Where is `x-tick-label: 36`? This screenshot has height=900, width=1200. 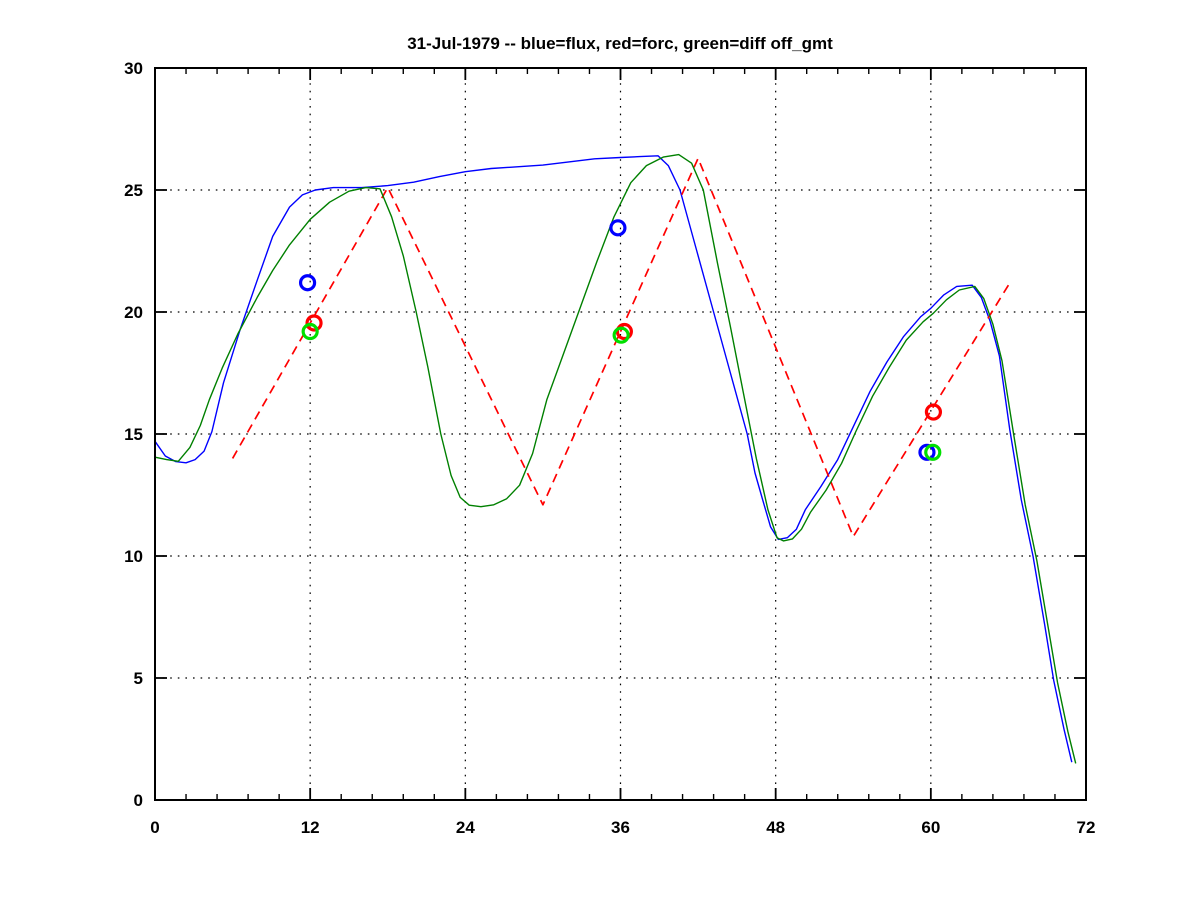 x-tick-label: 36 is located at coordinates (620, 827).